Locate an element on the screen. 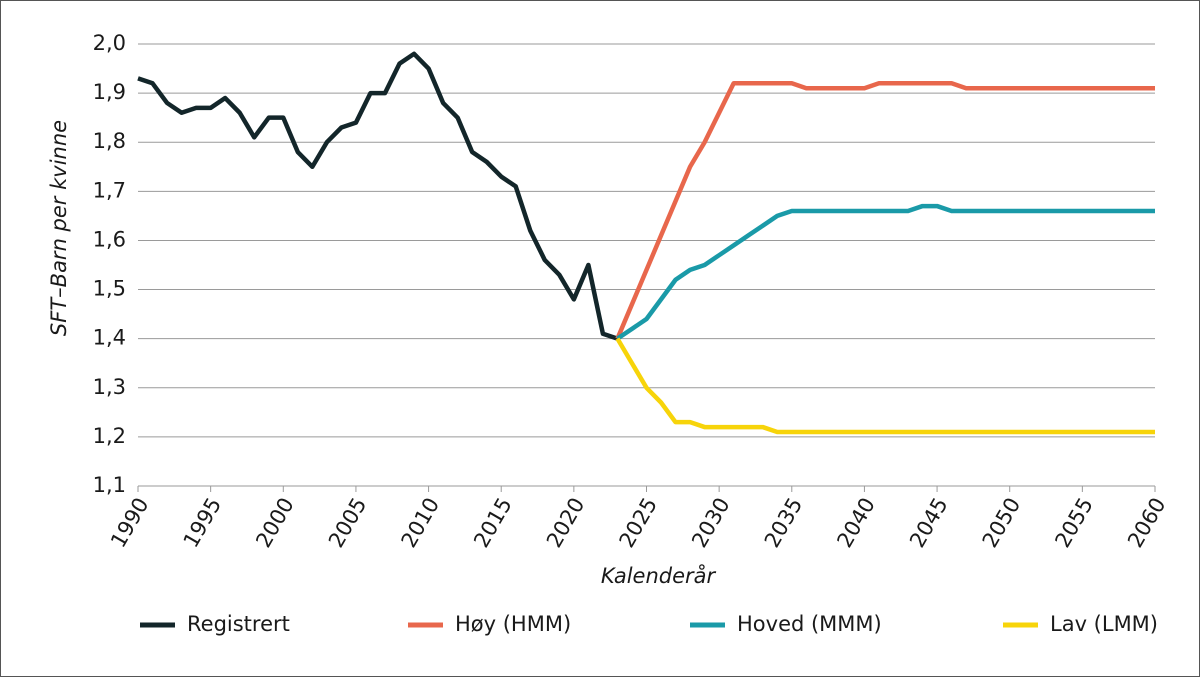 This screenshot has width=1200, height=677. legend-label: Høy (HMM) is located at coordinates (513, 624).